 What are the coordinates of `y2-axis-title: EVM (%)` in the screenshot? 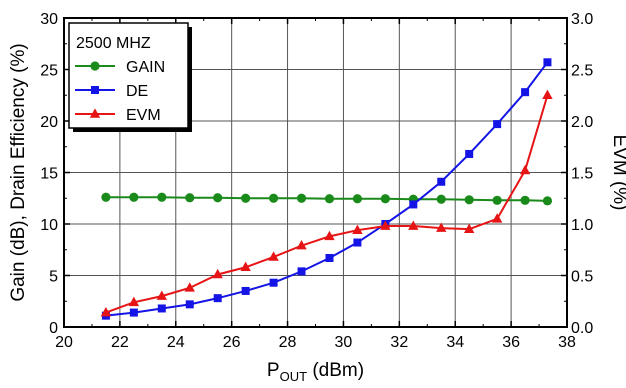 It's located at (617, 173).